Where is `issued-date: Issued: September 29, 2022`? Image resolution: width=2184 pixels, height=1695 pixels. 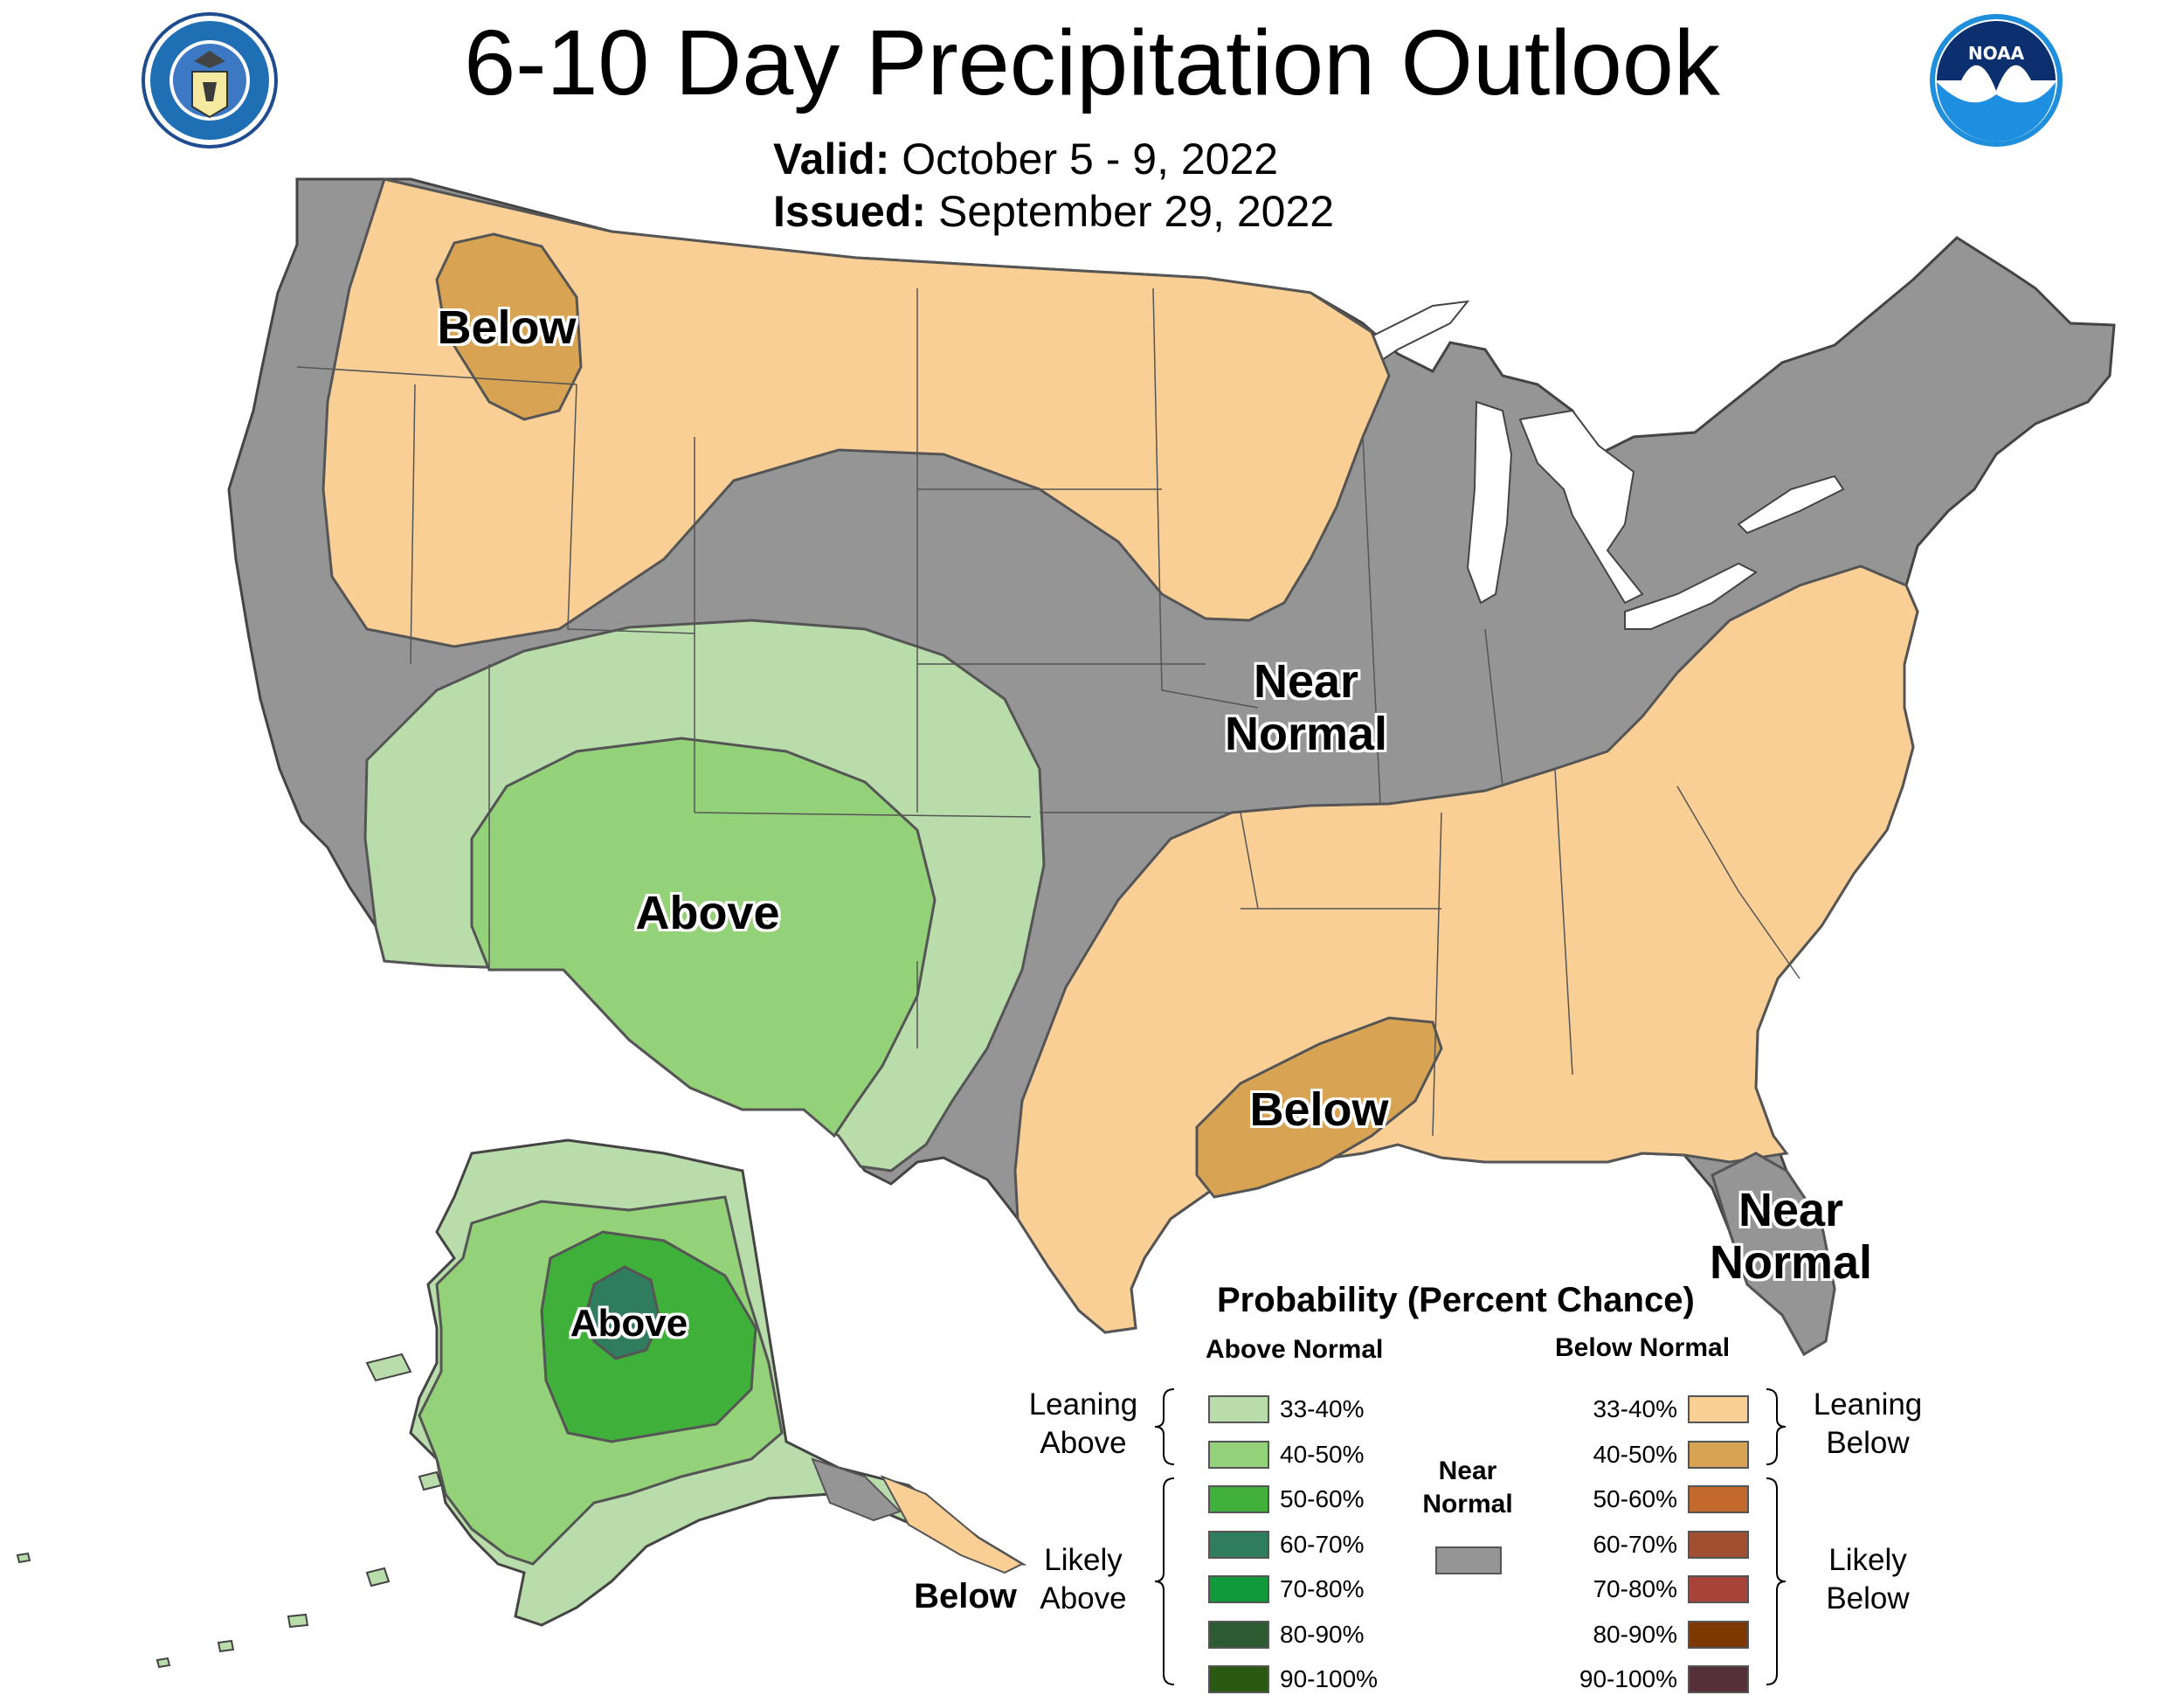 issued-date: Issued: September 29, 2022 is located at coordinates (1053, 211).